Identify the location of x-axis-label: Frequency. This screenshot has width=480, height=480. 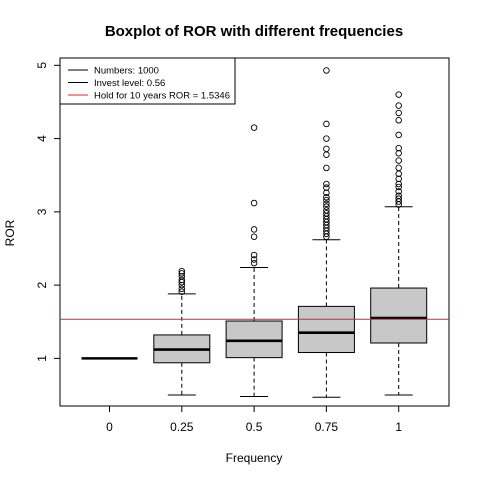
(254, 458).